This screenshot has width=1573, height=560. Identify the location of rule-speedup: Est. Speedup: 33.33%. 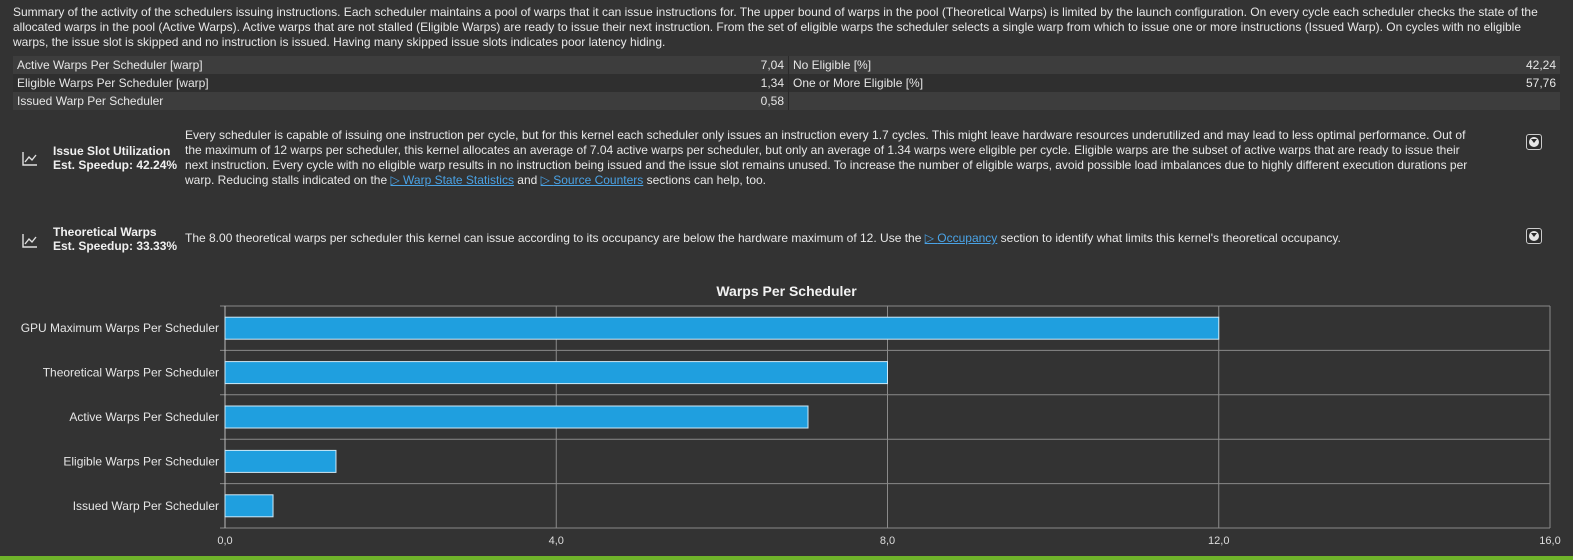
(115, 246).